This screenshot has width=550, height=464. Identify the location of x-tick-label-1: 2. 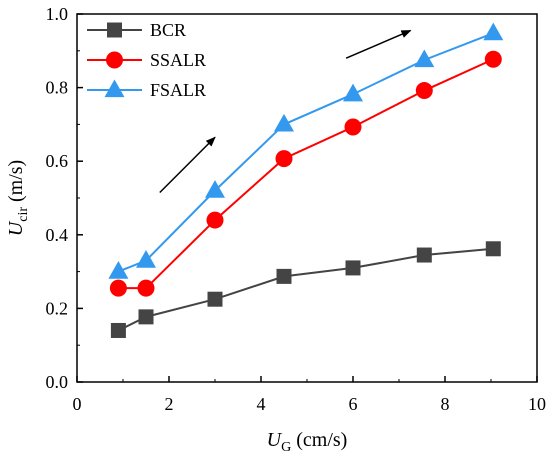
(169, 404).